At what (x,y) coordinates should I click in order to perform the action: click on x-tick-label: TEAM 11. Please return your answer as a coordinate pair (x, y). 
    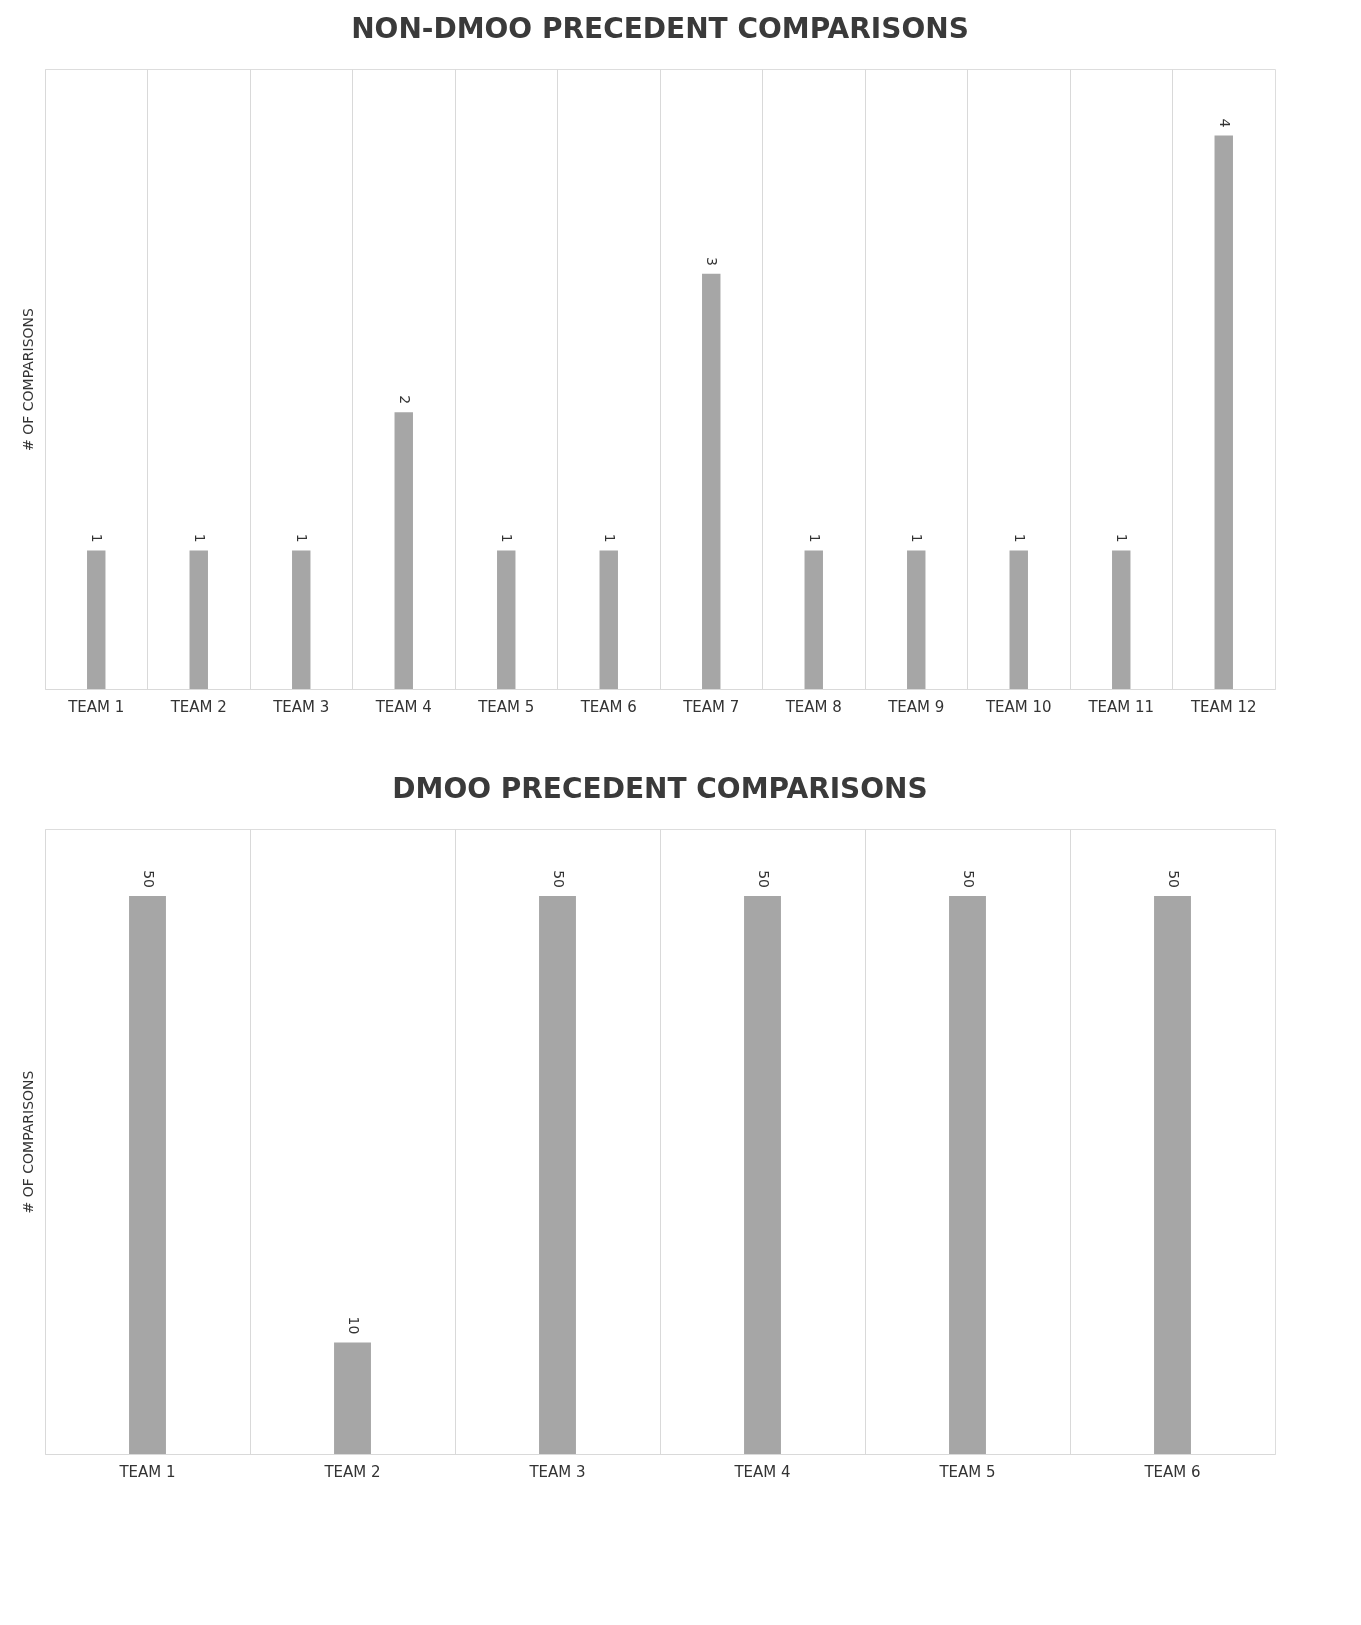
    Looking at the image, I should click on (1121, 706).